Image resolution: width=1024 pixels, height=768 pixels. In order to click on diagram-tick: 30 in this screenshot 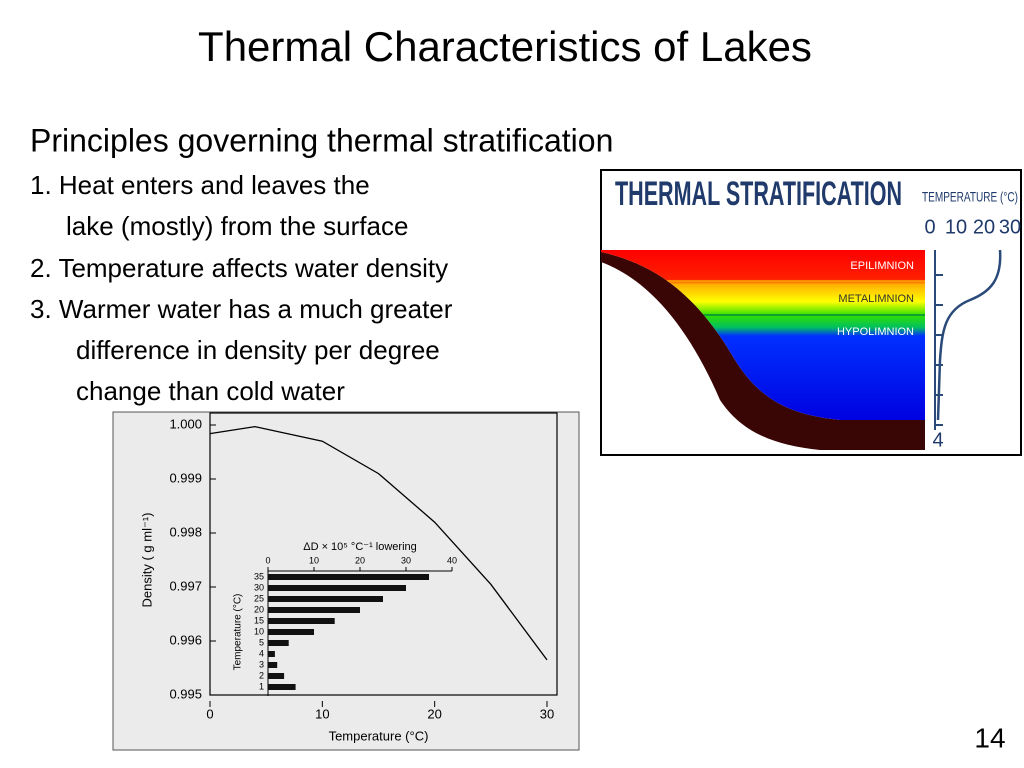, I will do `click(1010, 227)`.